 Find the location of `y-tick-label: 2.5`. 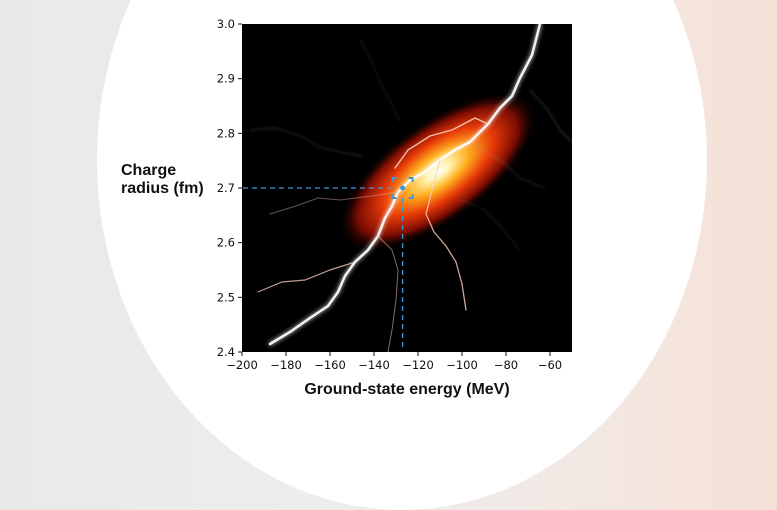

y-tick-label: 2.5 is located at coordinates (226, 297).